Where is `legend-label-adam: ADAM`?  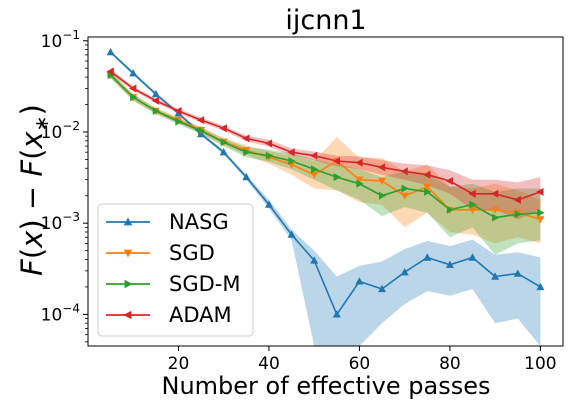
legend-label-adam: ADAM is located at coordinates (200, 315).